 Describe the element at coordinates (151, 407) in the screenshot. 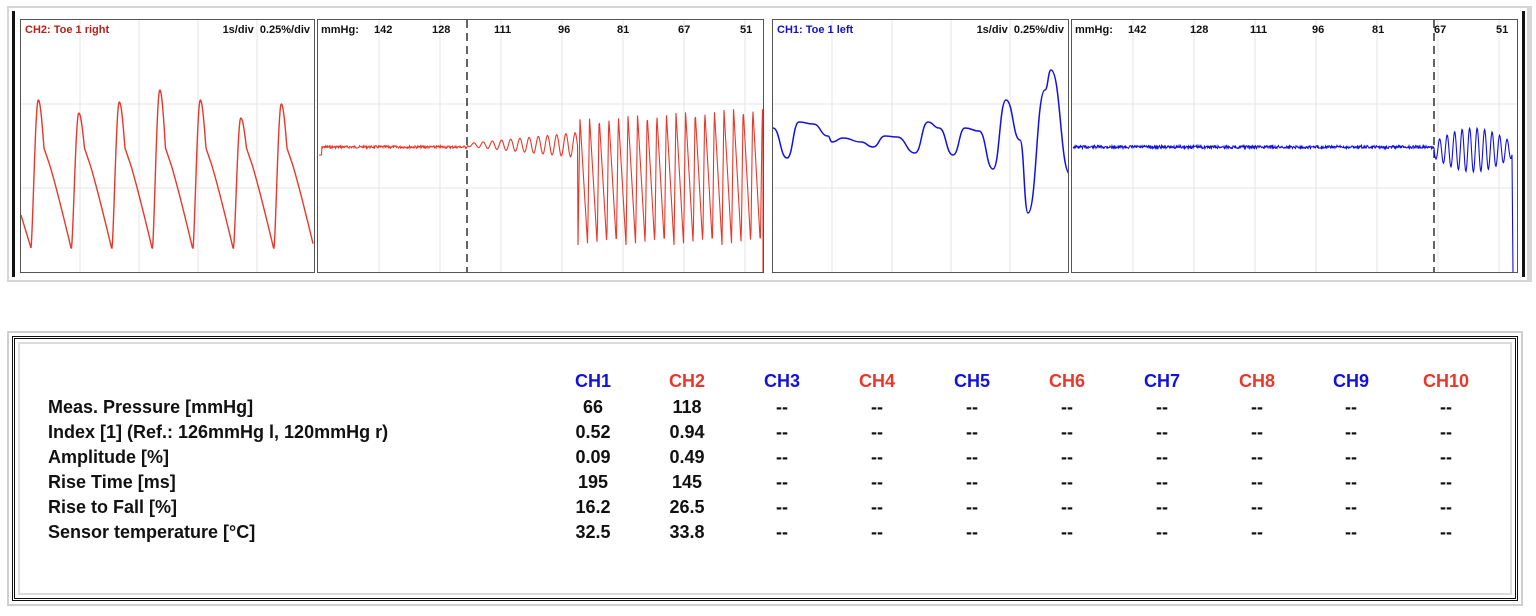

I see `row-label: Meas. Pressure [mmHg]` at that location.